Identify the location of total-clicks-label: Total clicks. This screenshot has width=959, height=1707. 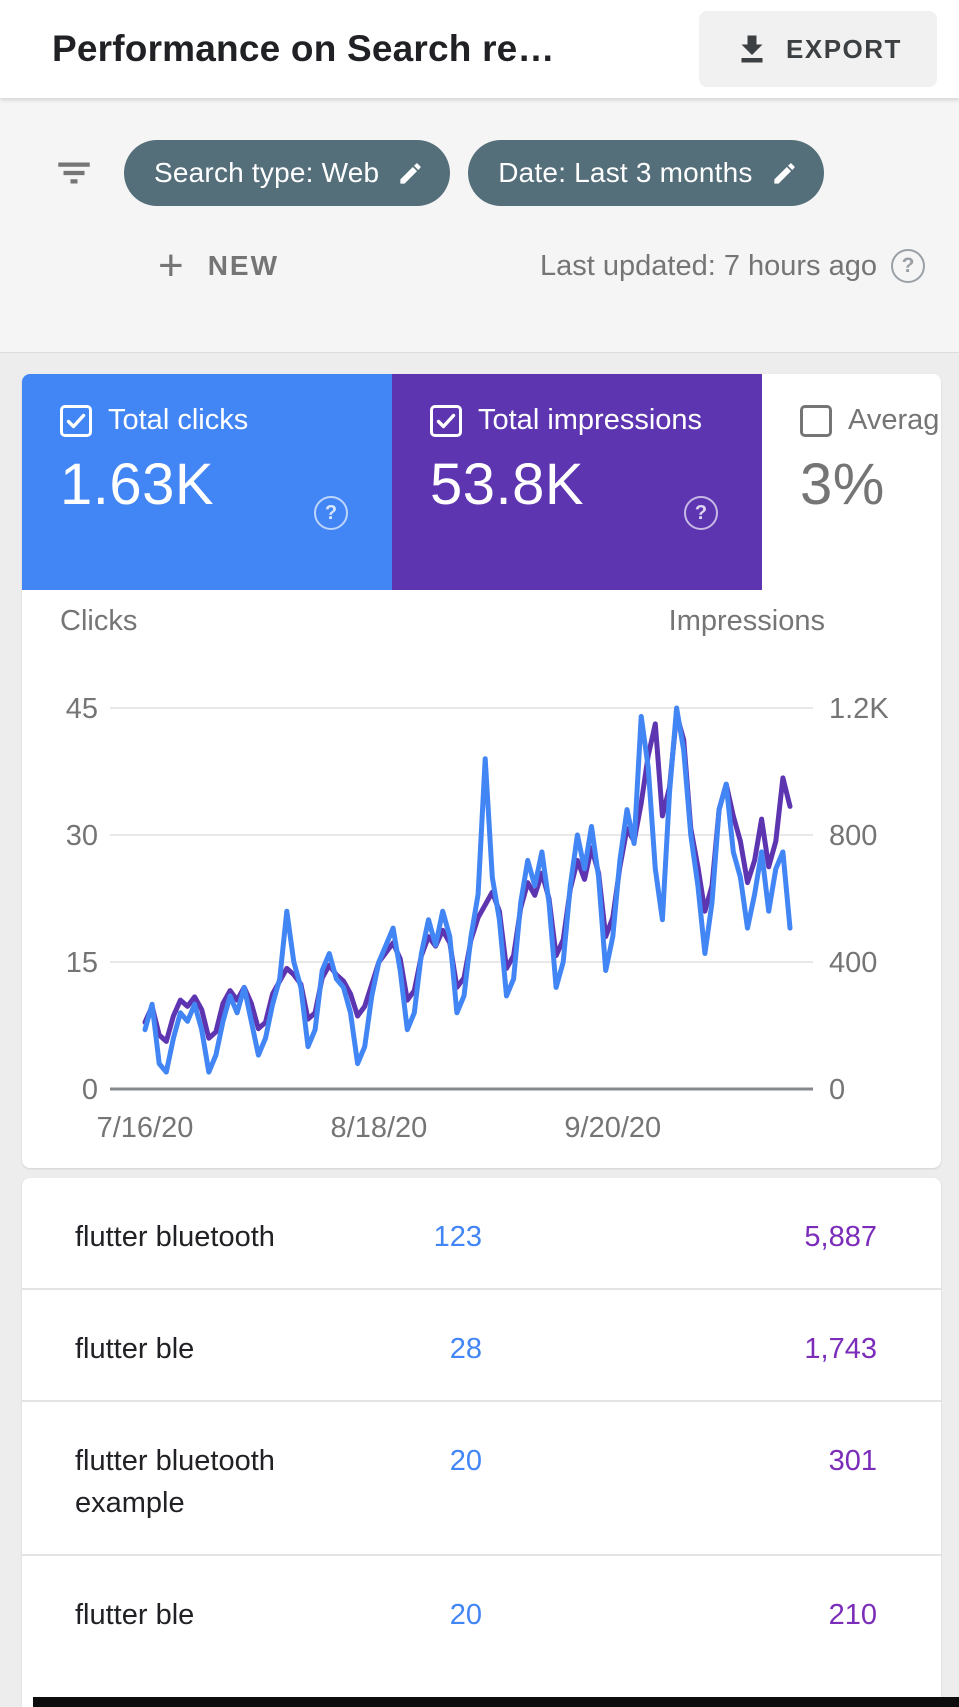
(178, 420).